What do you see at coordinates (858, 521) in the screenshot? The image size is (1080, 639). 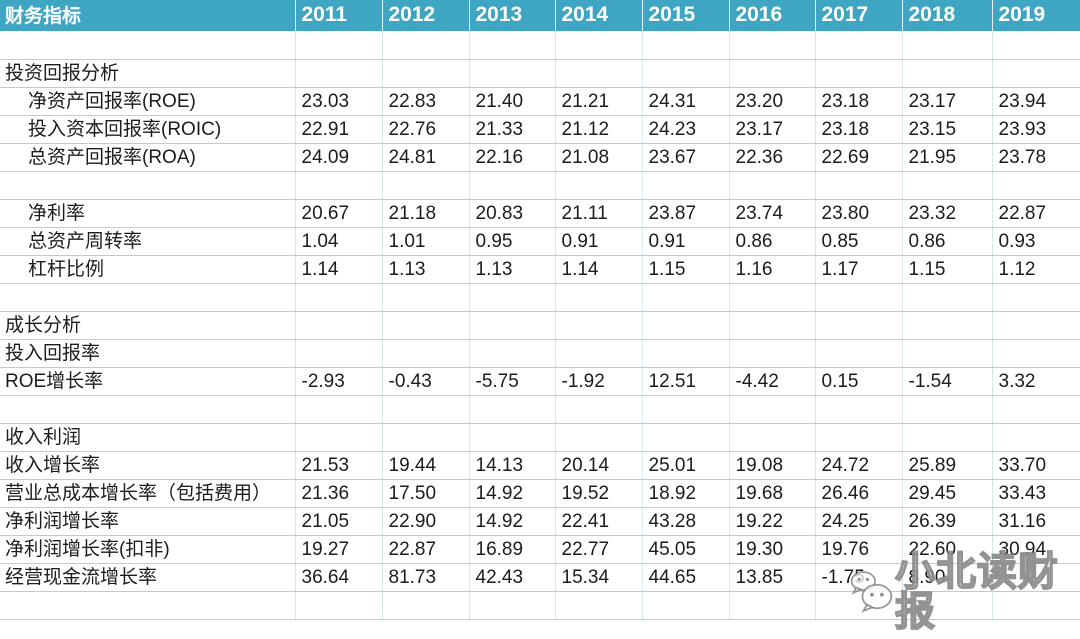 I see `value-cell: 24.25` at bounding box center [858, 521].